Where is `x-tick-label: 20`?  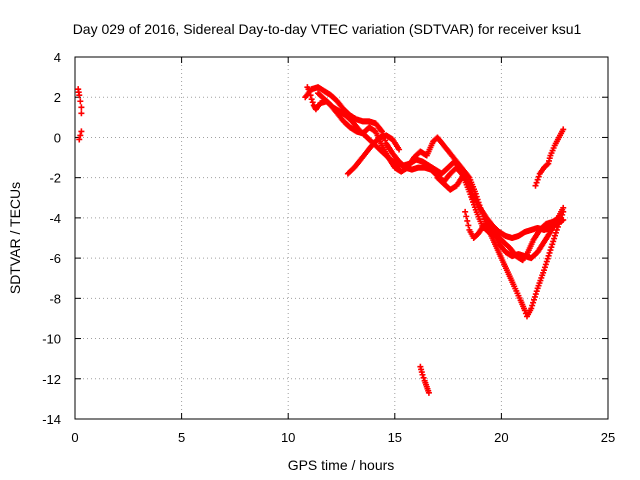
x-tick-label: 20 is located at coordinates (501, 437).